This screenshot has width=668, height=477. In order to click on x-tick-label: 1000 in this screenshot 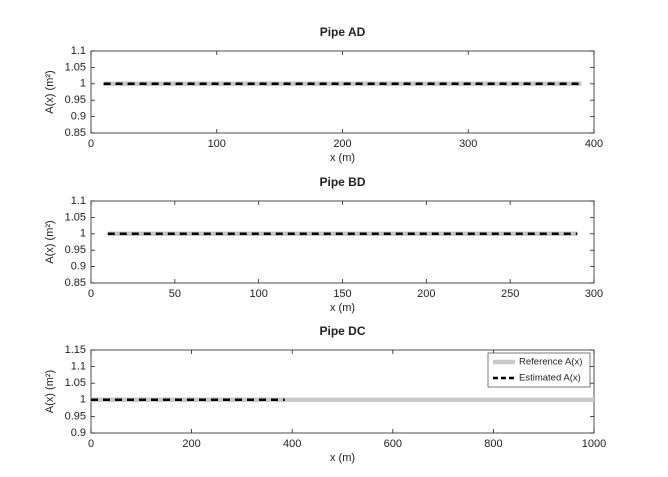, I will do `click(594, 444)`.